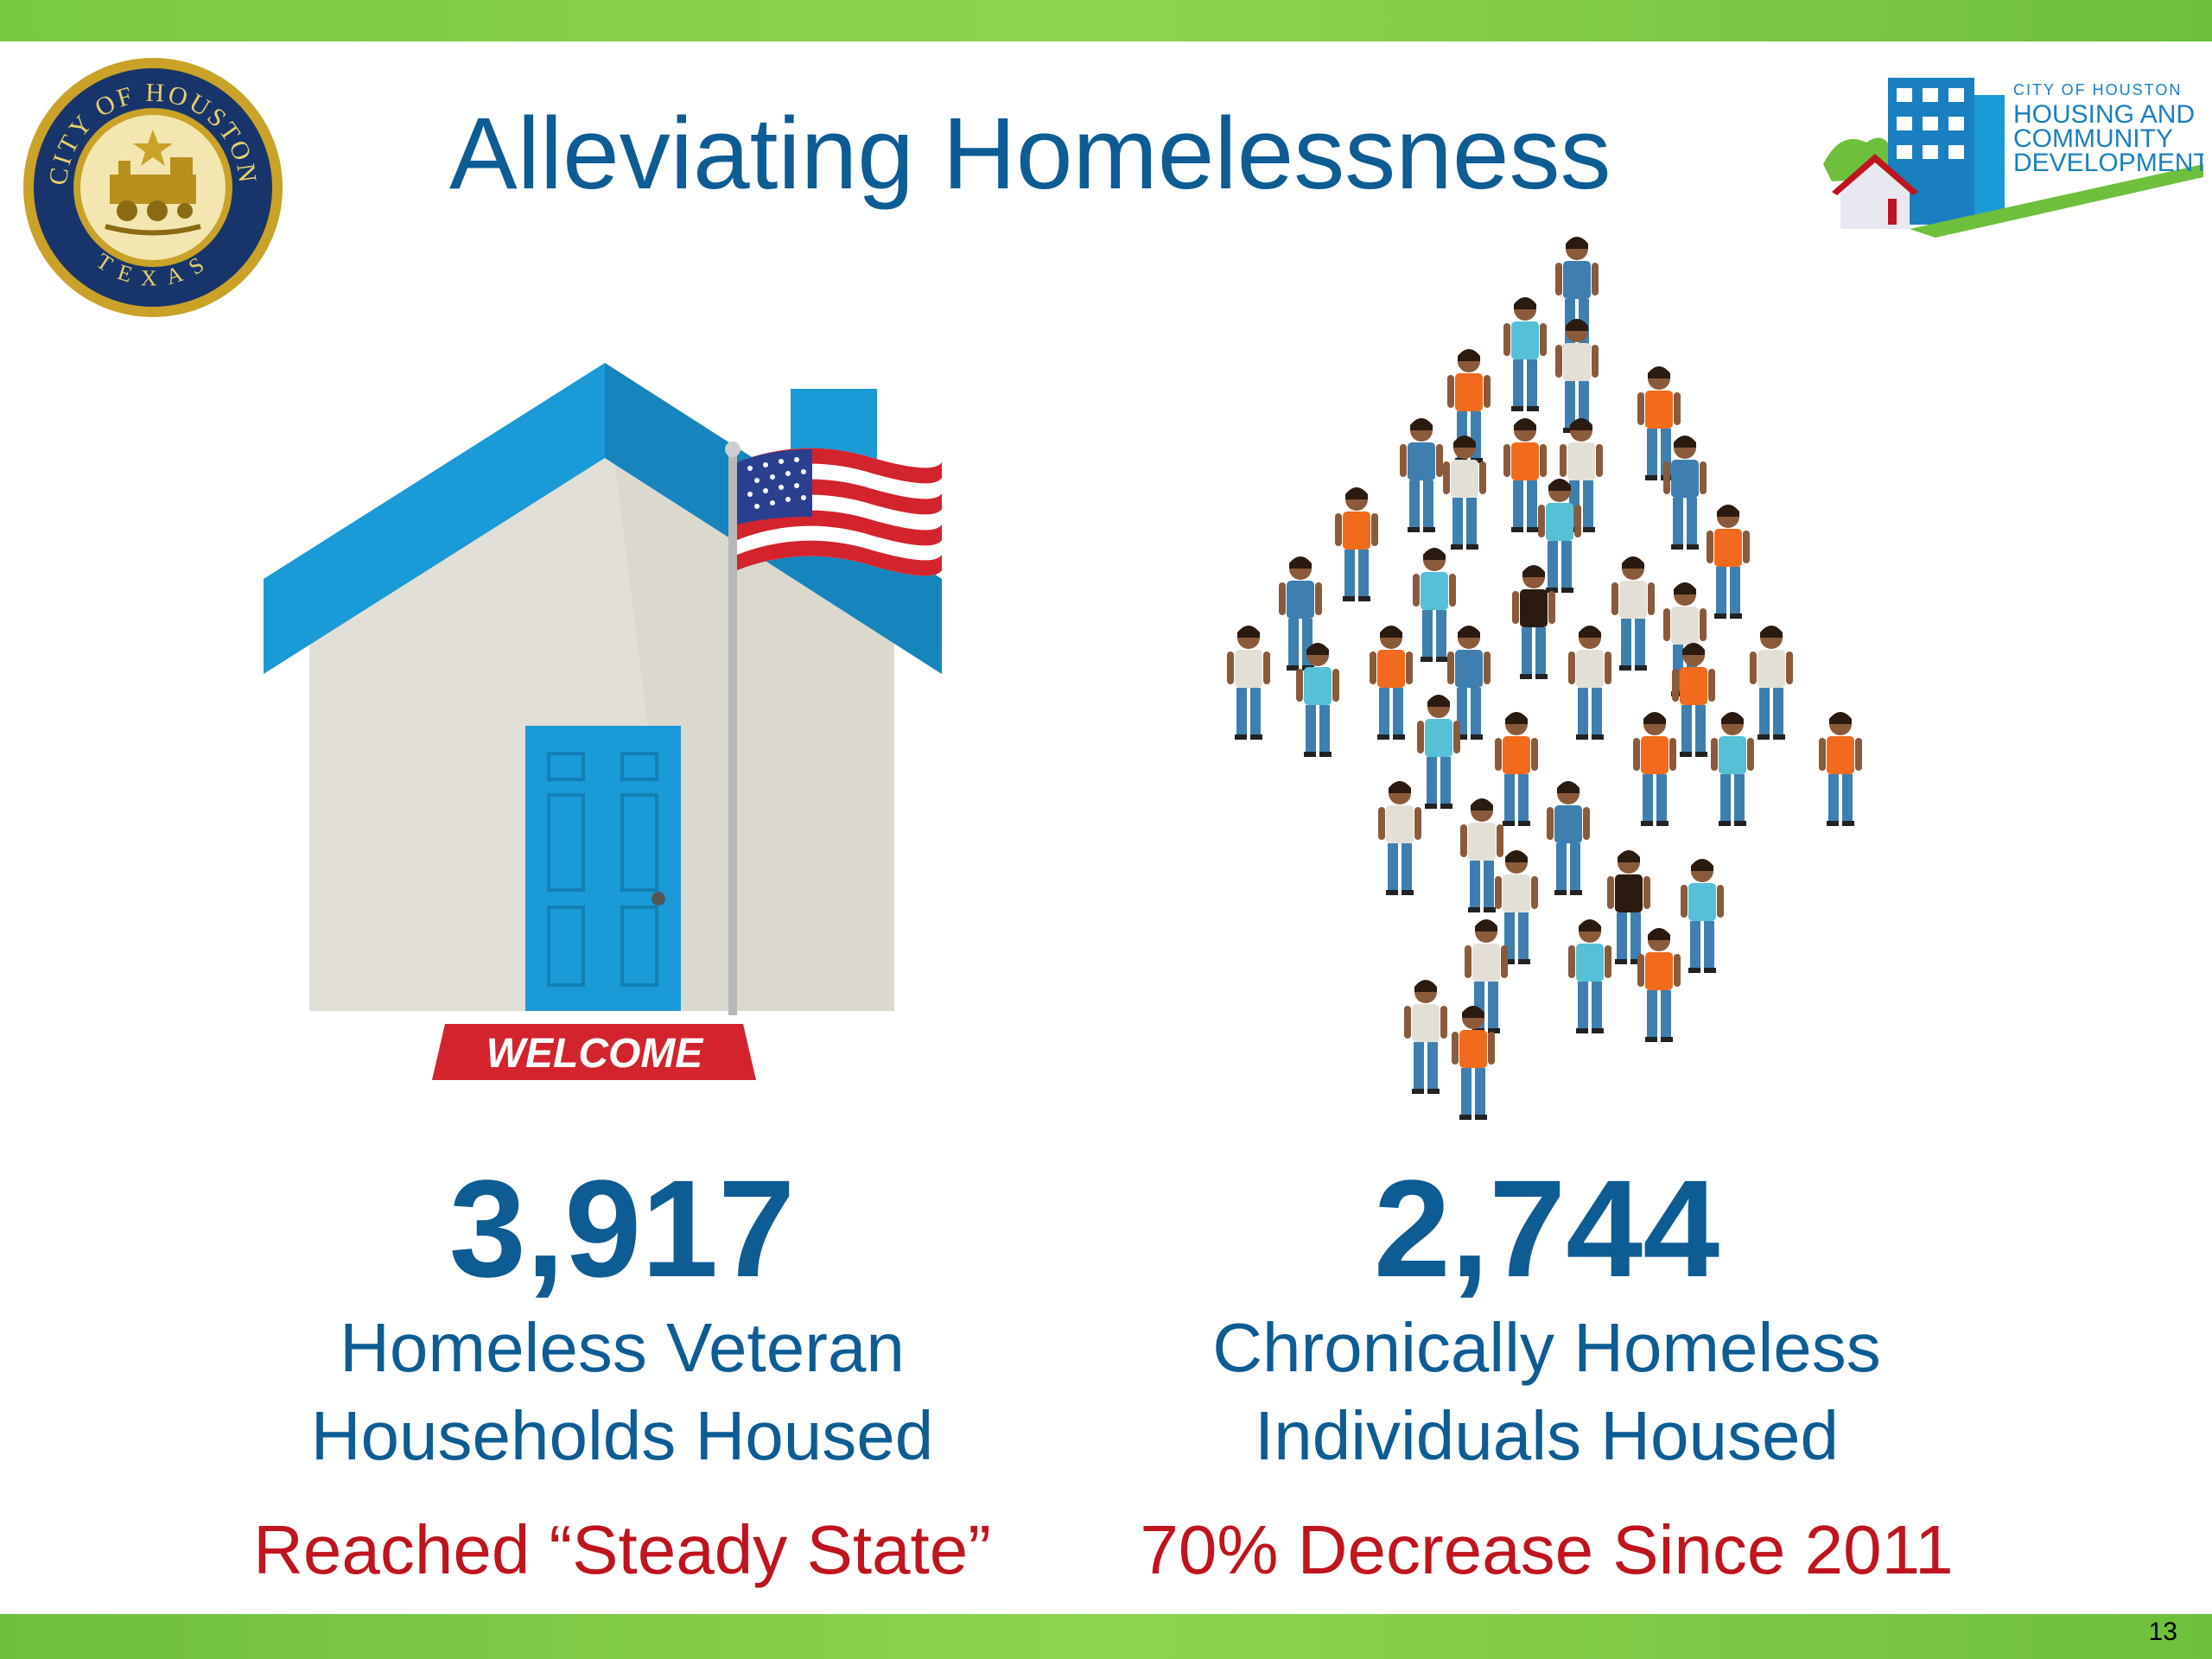  I want to click on chronic-label-line1: Chronically Homeless, so click(1546, 1347).